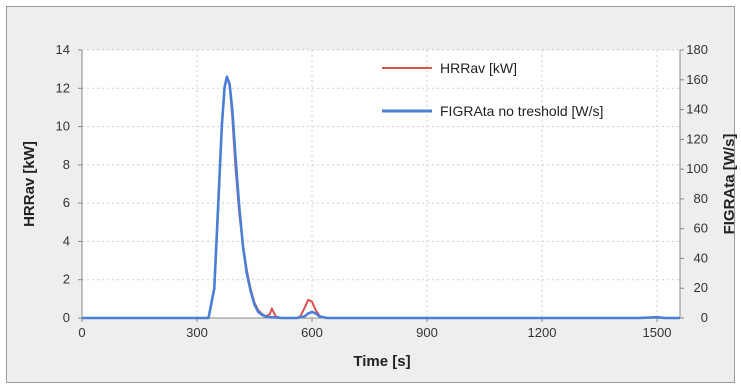 Image resolution: width=741 pixels, height=389 pixels. I want to click on y-right-tick-label: 0, so click(704, 317).